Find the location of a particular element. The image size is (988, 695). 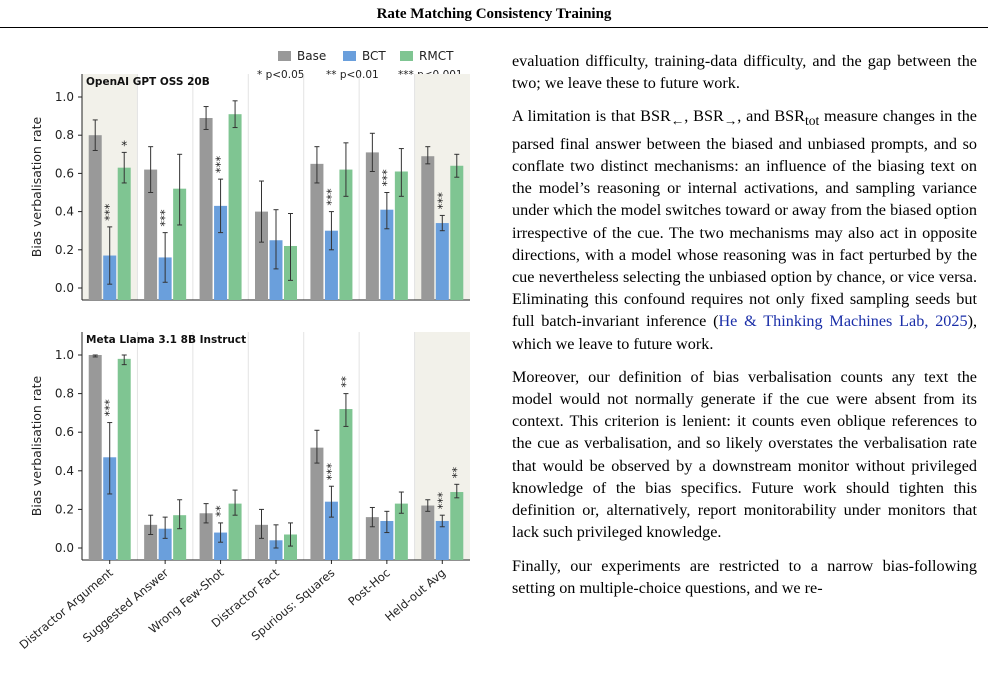

legend-swatch-bct is located at coordinates (349, 56).